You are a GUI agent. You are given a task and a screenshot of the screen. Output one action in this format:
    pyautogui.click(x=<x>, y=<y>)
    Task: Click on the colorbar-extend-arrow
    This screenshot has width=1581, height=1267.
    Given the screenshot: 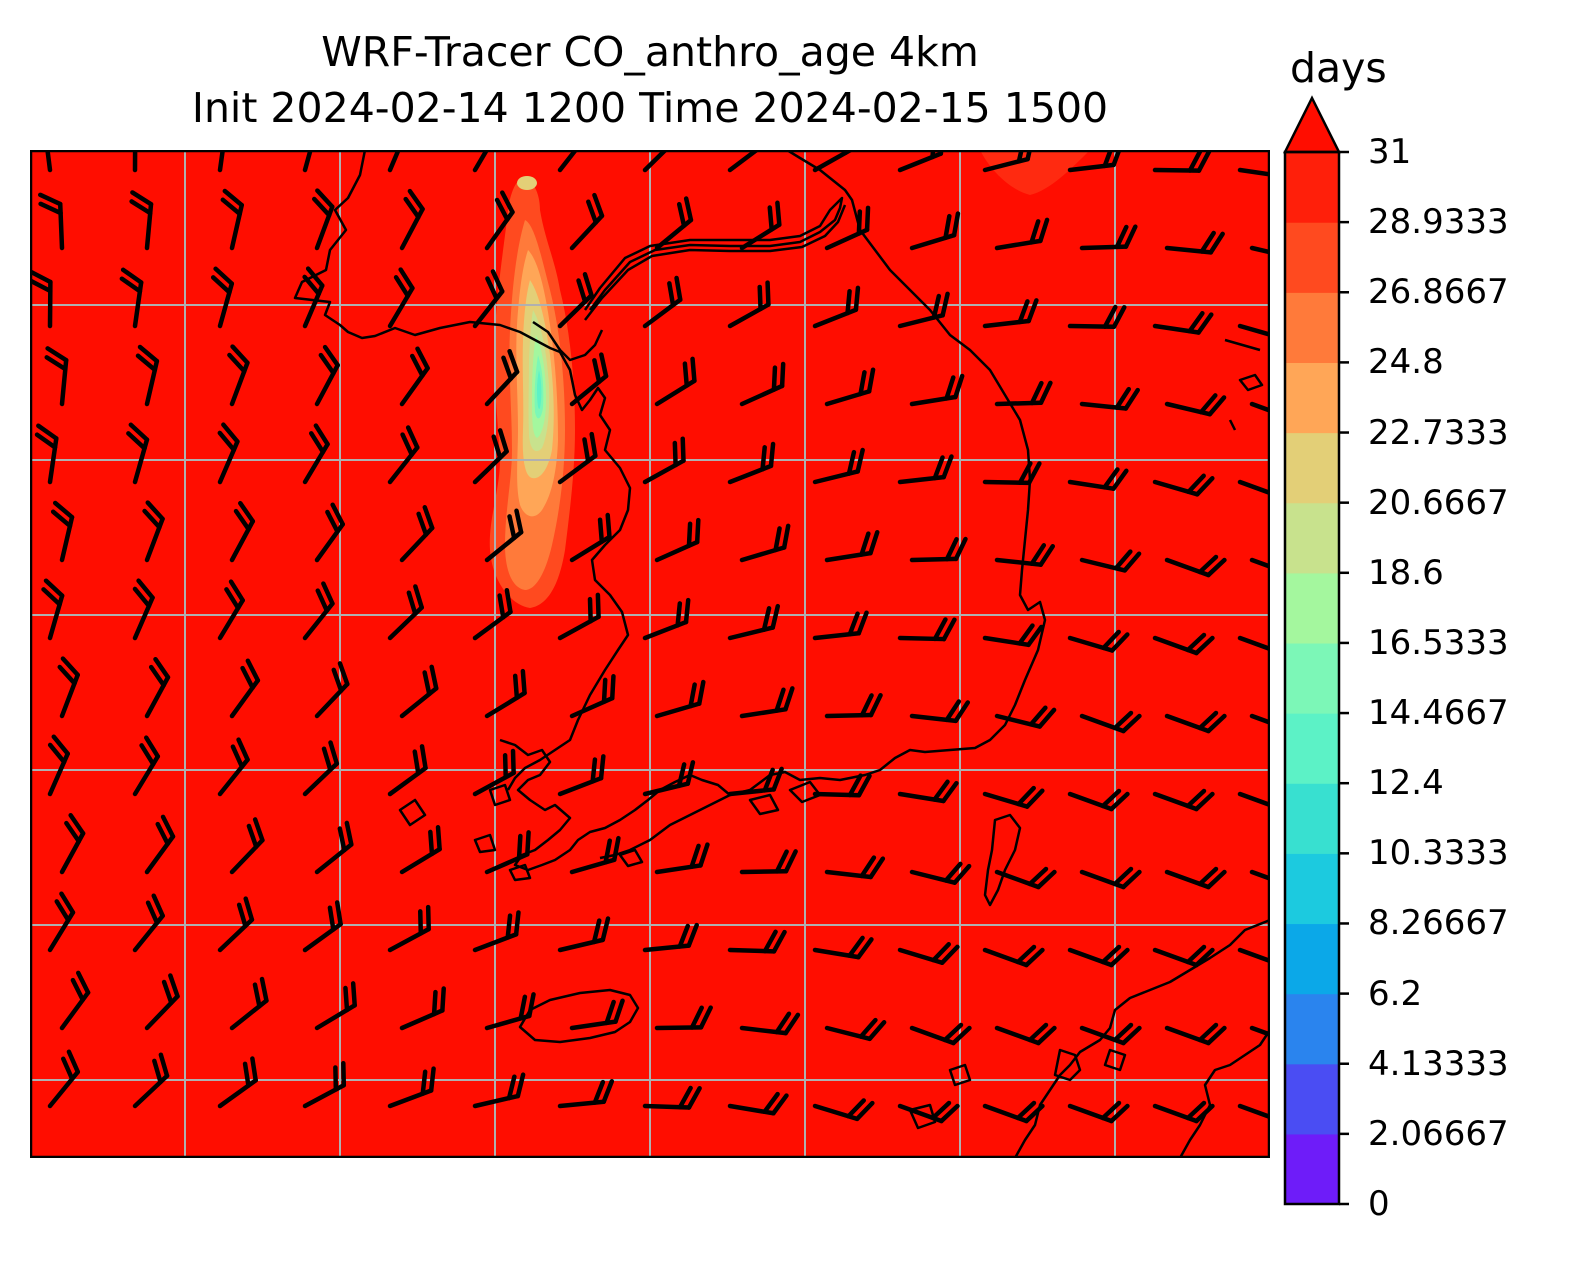 What is the action you would take?
    pyautogui.click(x=1312, y=124)
    